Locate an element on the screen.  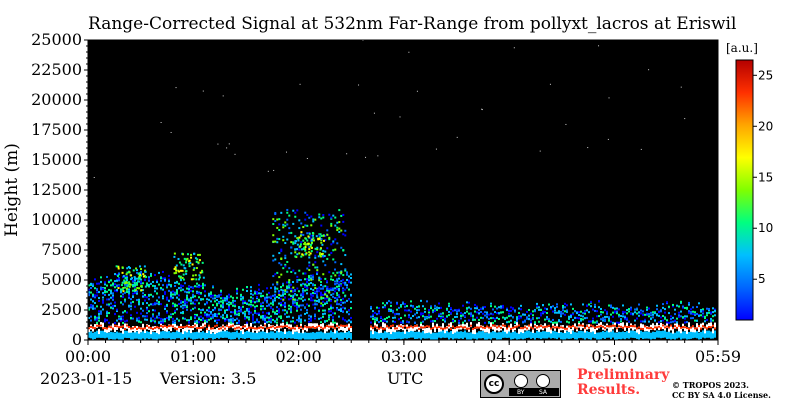
y-tick-label: 0 is located at coordinates (77, 339).